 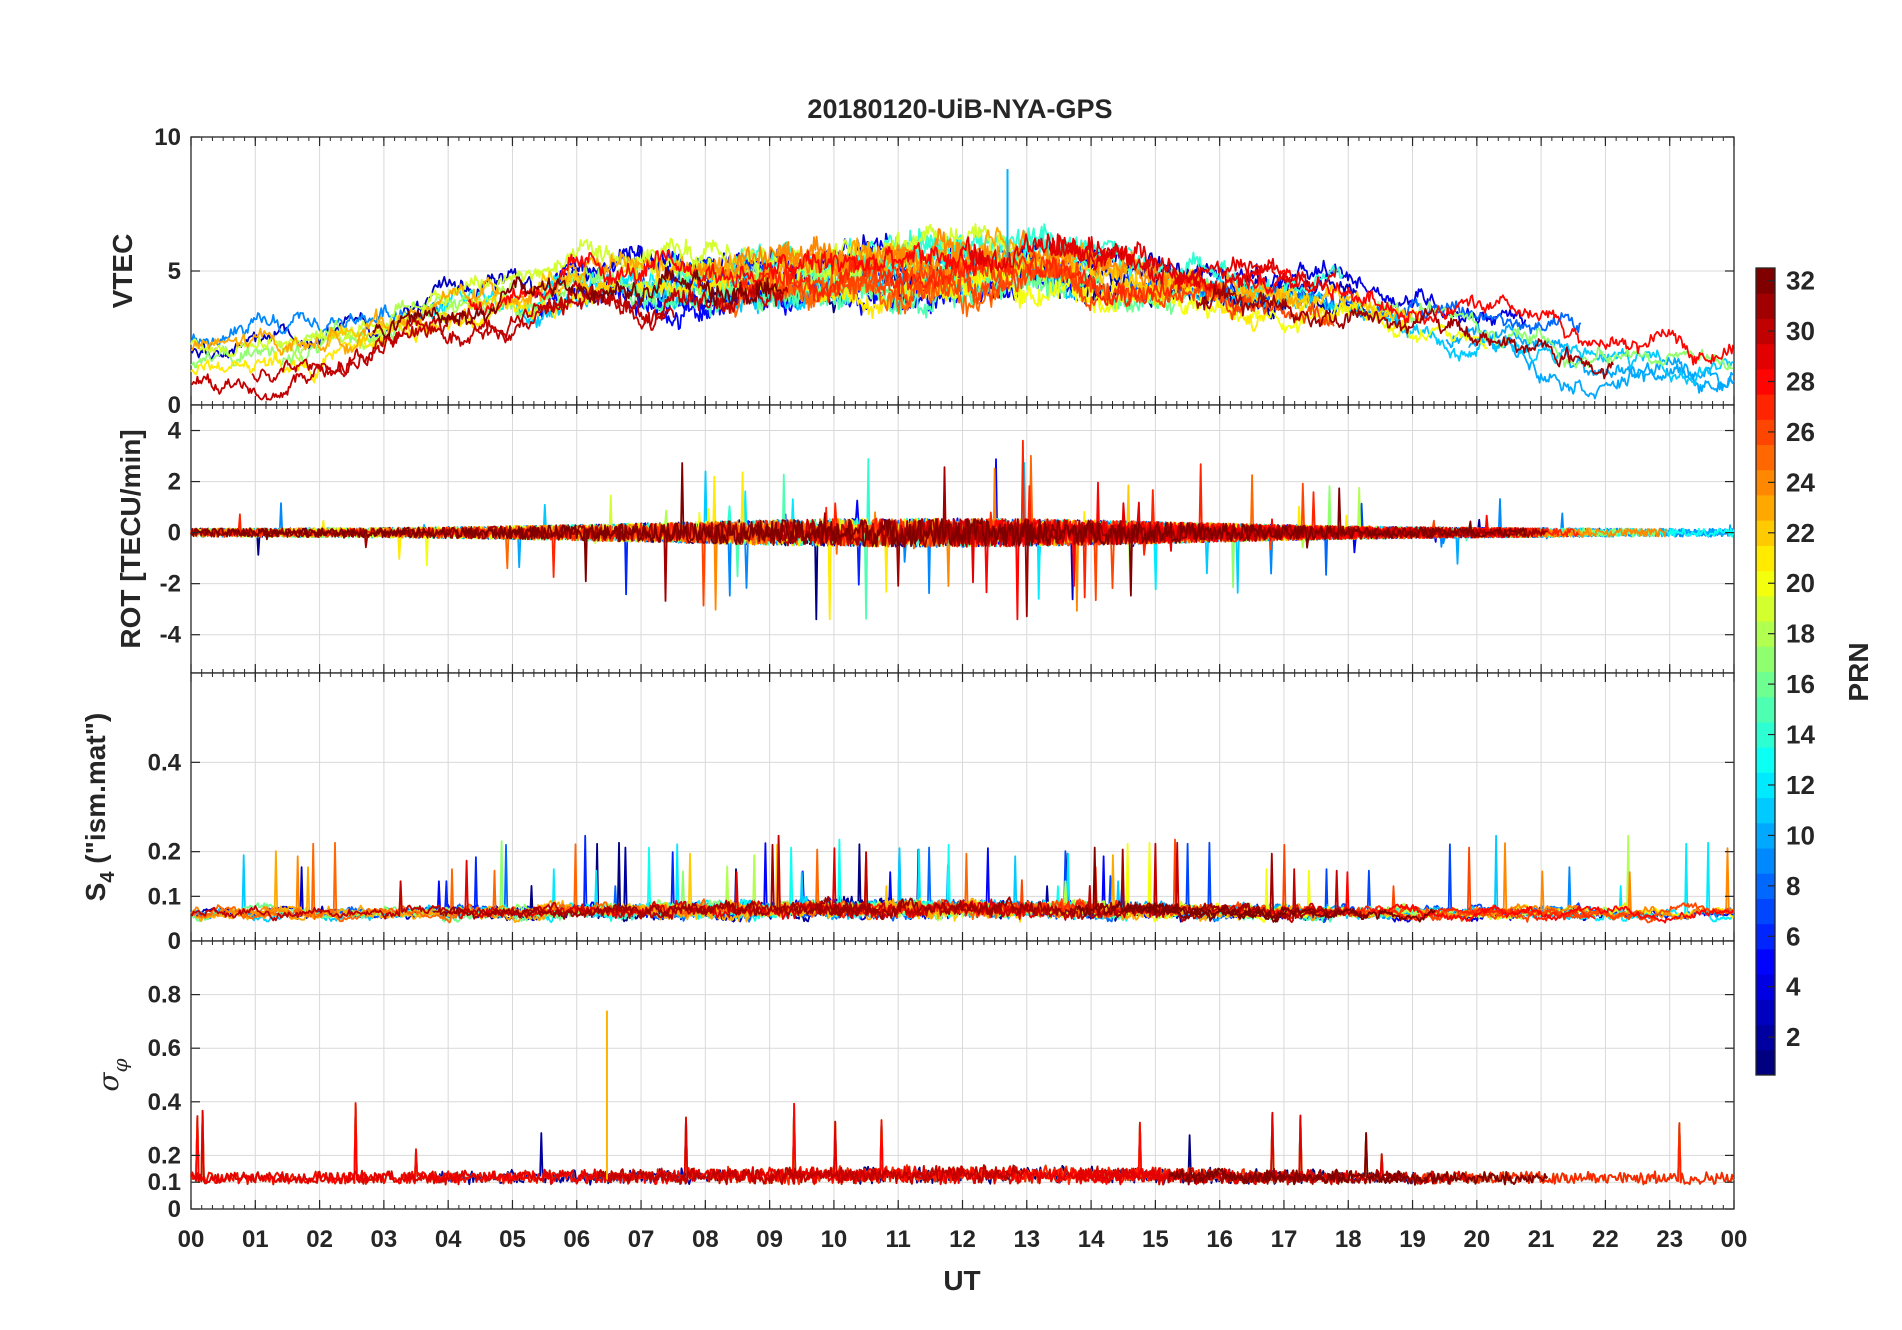 What do you see at coordinates (120, 1065) in the screenshot?
I see `sigma-ylabel-sub: φ` at bounding box center [120, 1065].